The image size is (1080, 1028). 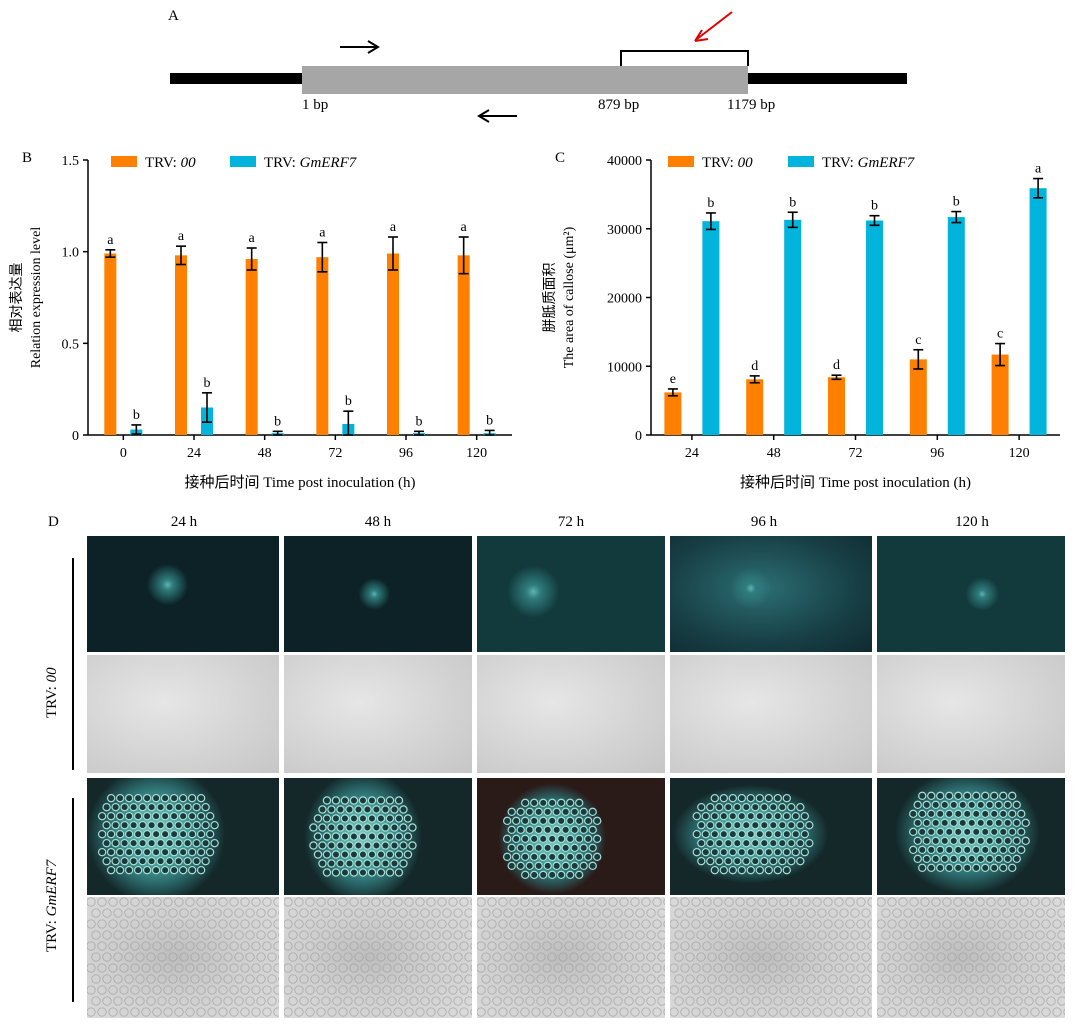 What do you see at coordinates (378, 836) in the screenshot?
I see `fluorescence-micrograph` at bounding box center [378, 836].